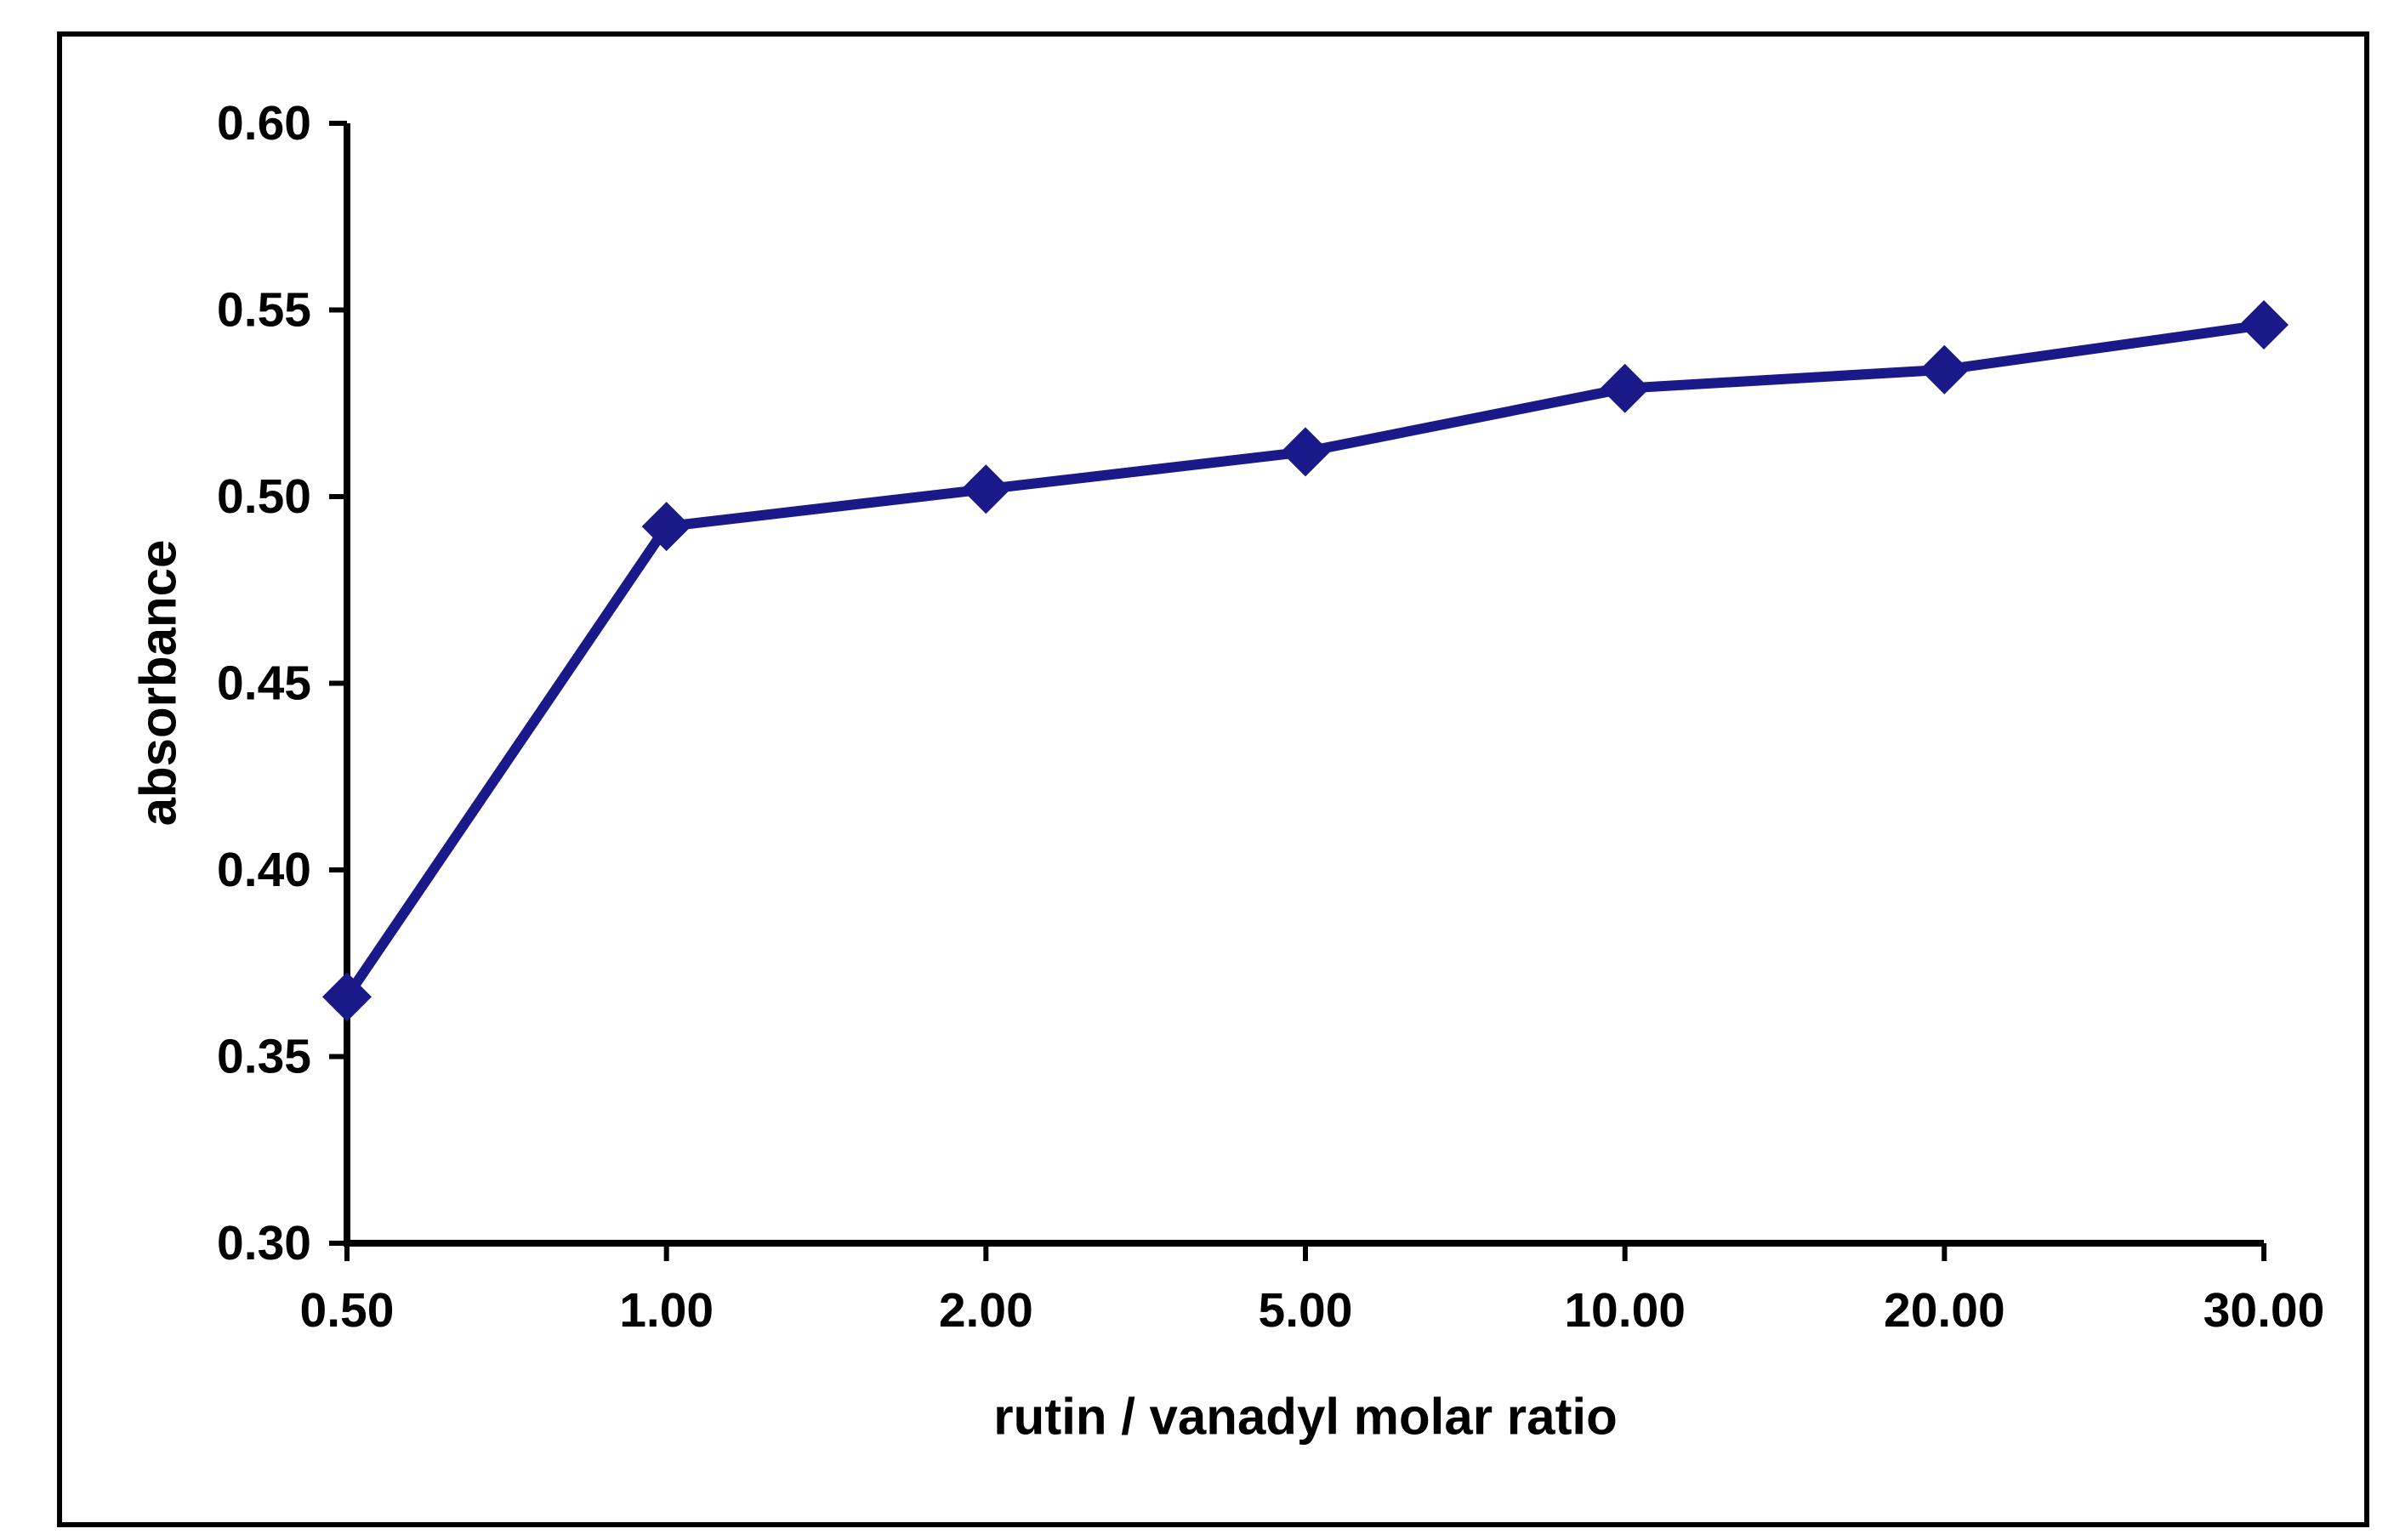  I want to click on y-tick-label: 0.60, so click(264, 123).